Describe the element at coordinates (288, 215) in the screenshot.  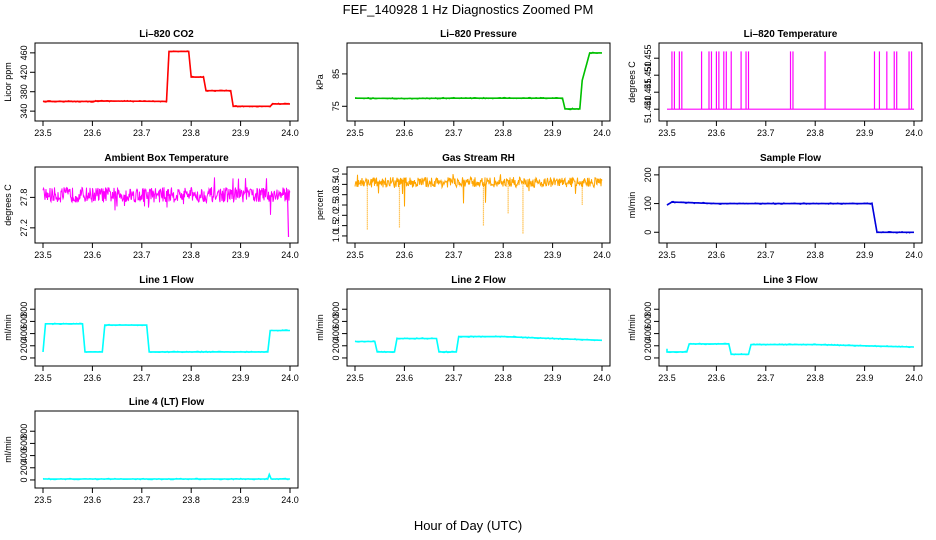
I see `series-dip` at that location.